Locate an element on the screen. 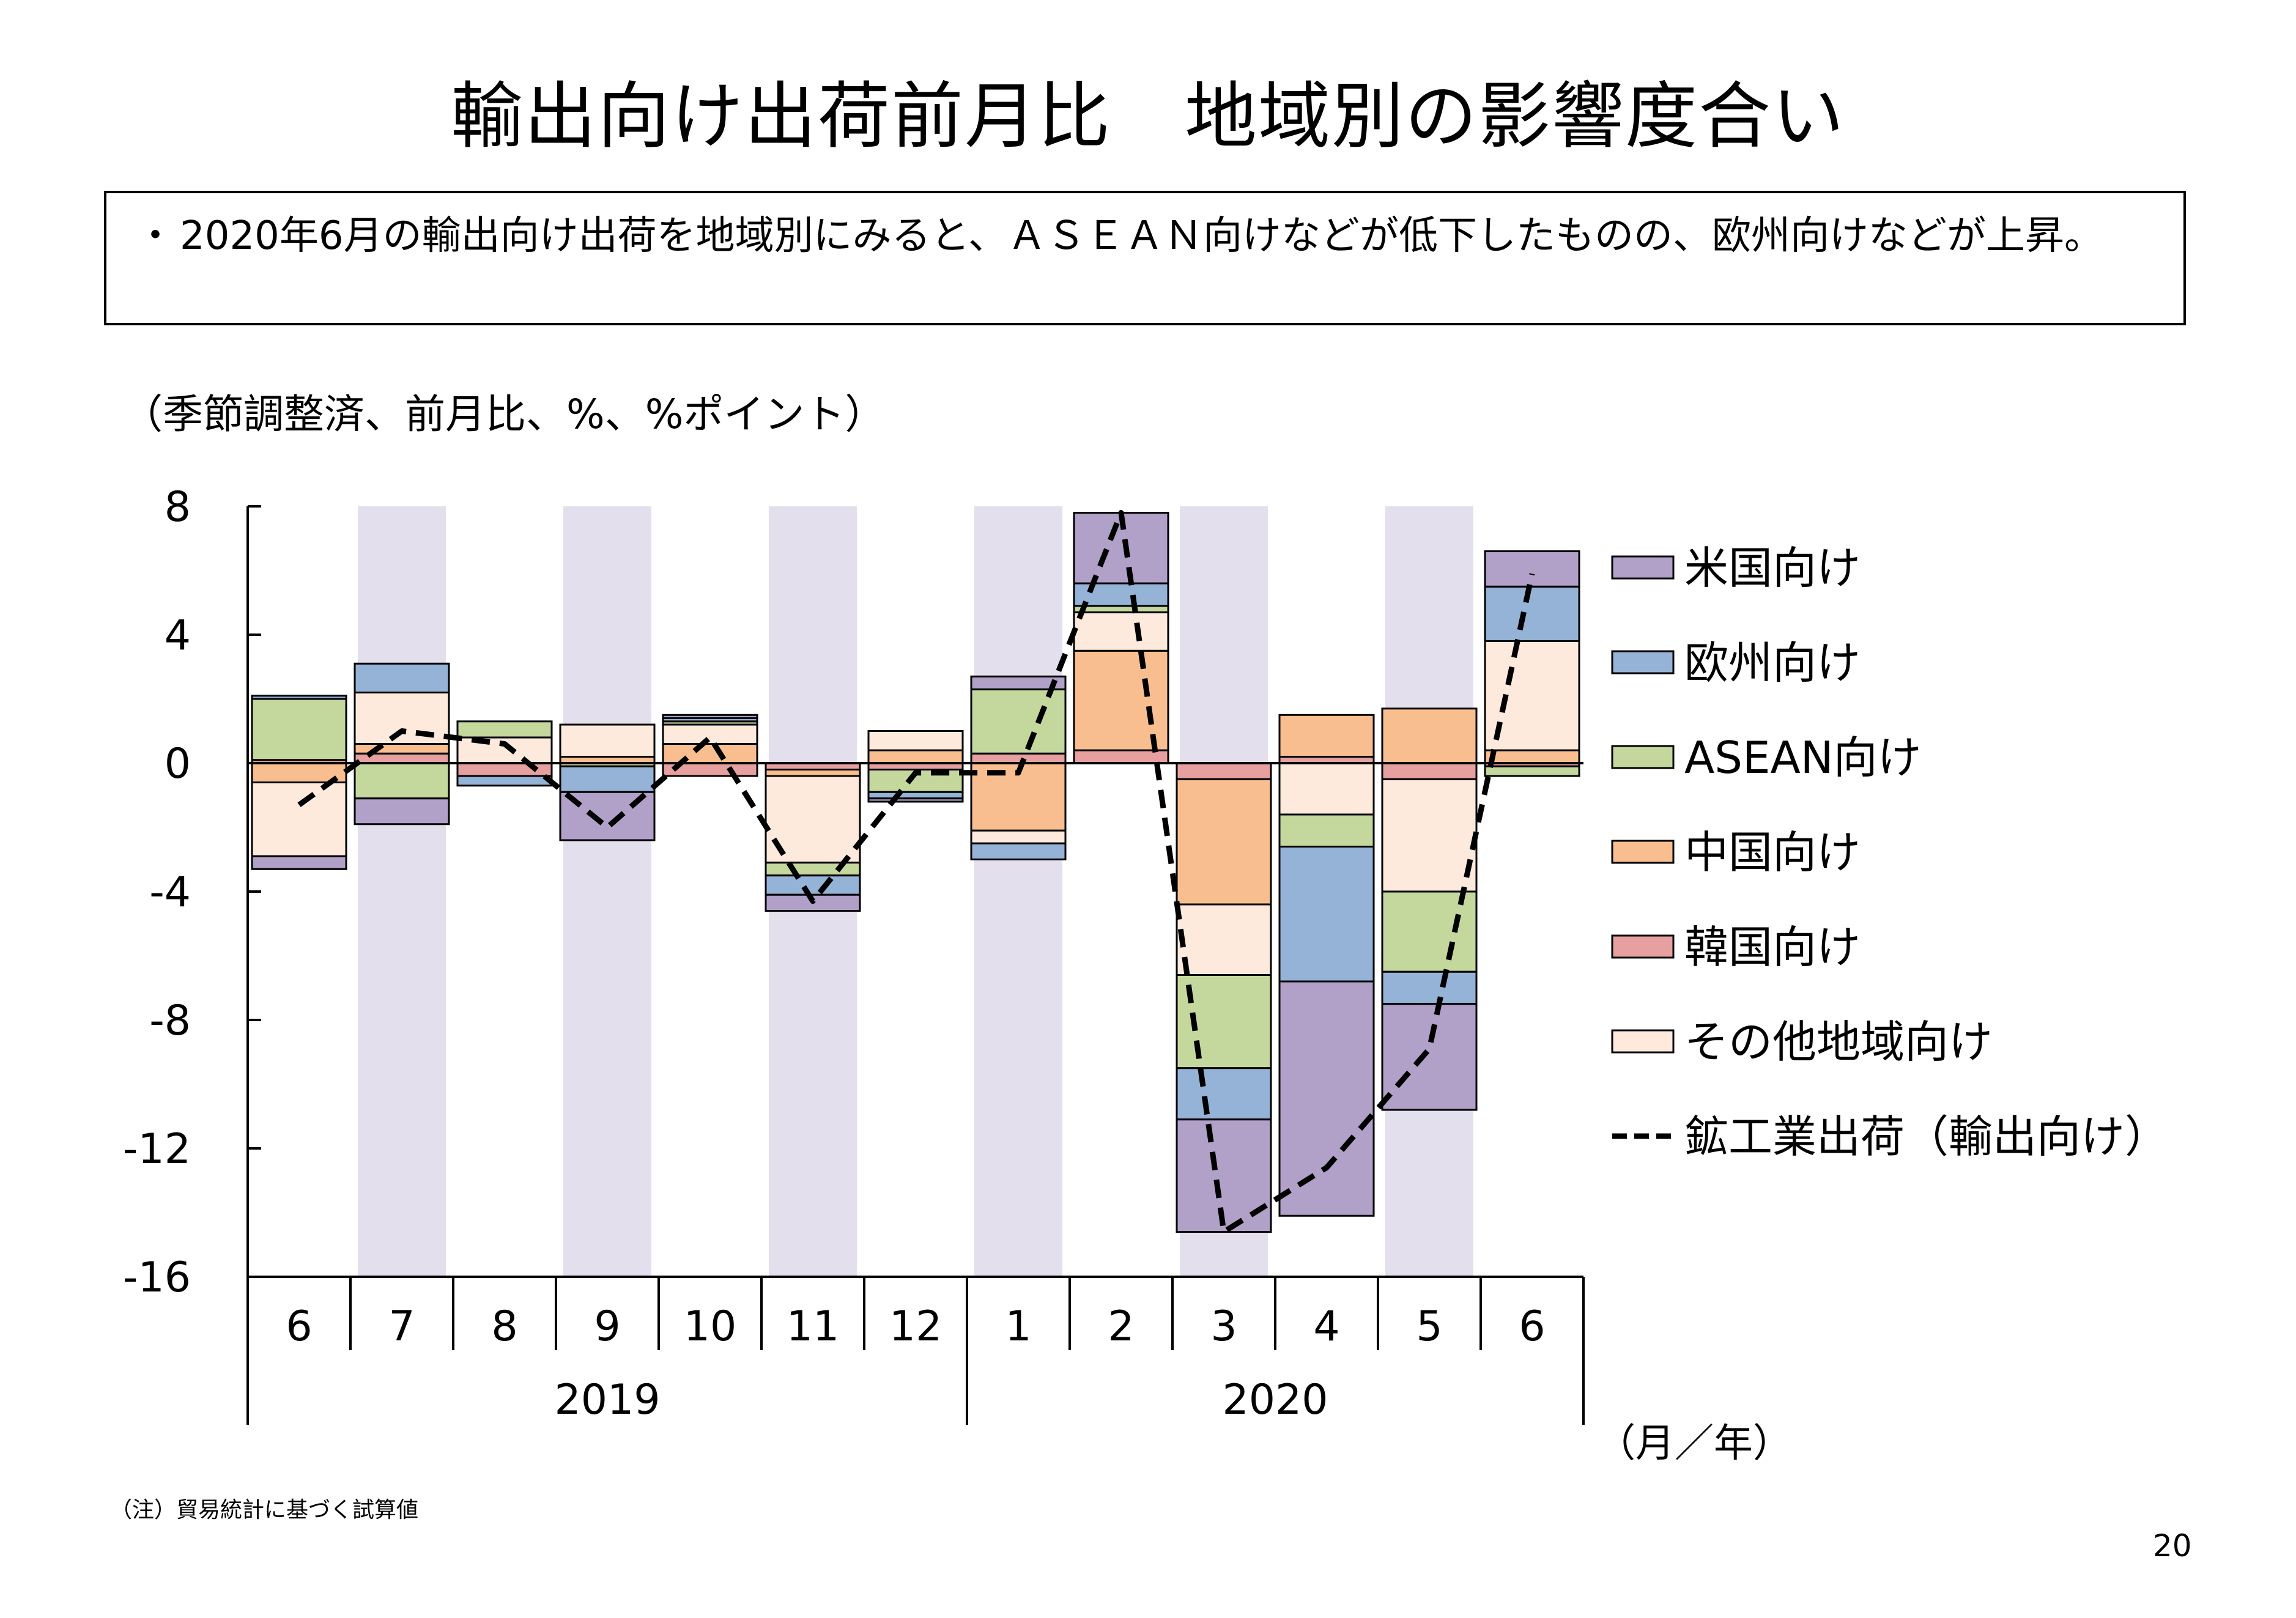 This screenshot has height=1618, width=2296. x-tick-label: 4 is located at coordinates (1326, 1326).